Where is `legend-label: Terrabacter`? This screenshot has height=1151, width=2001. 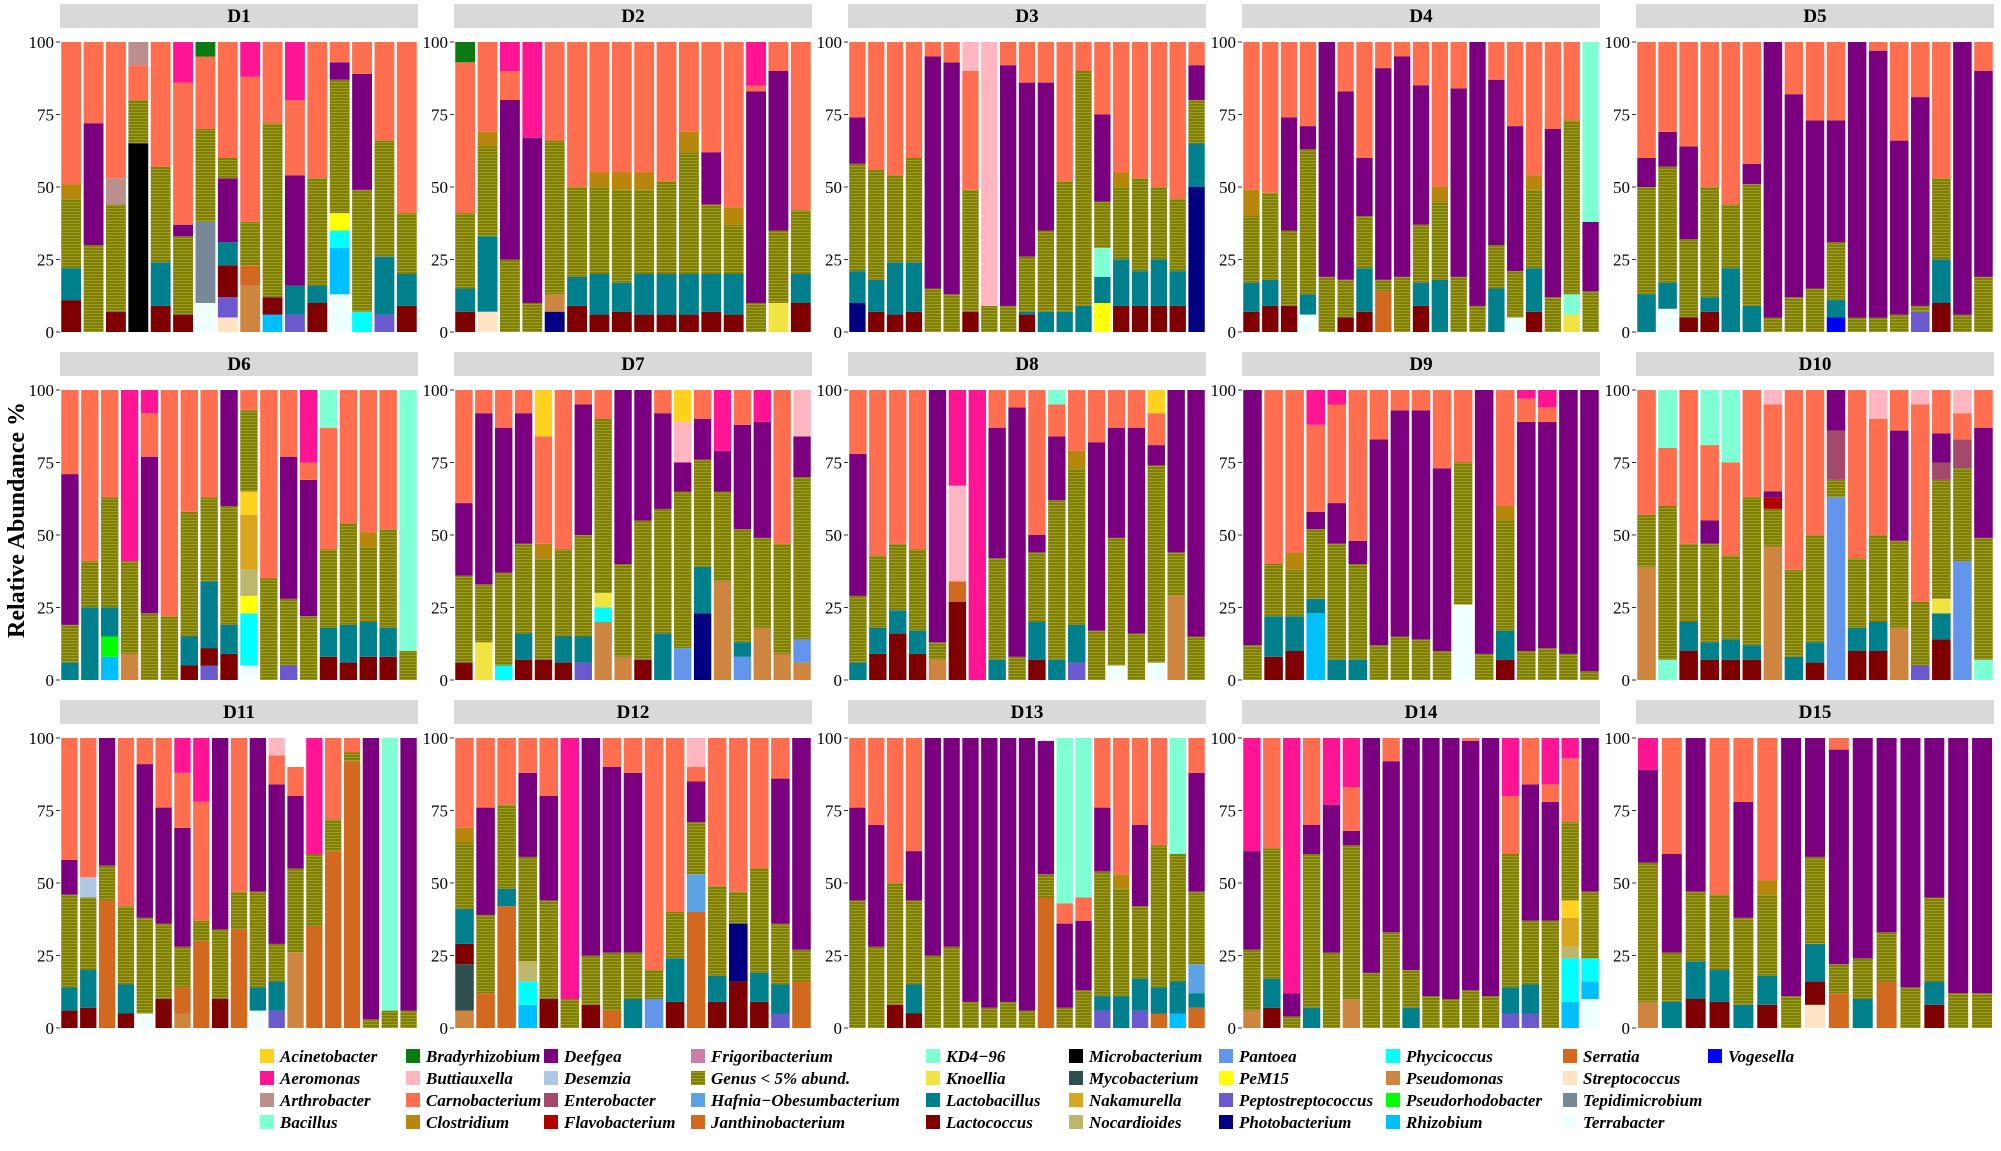 legend-label: Terrabacter is located at coordinates (1624, 1122).